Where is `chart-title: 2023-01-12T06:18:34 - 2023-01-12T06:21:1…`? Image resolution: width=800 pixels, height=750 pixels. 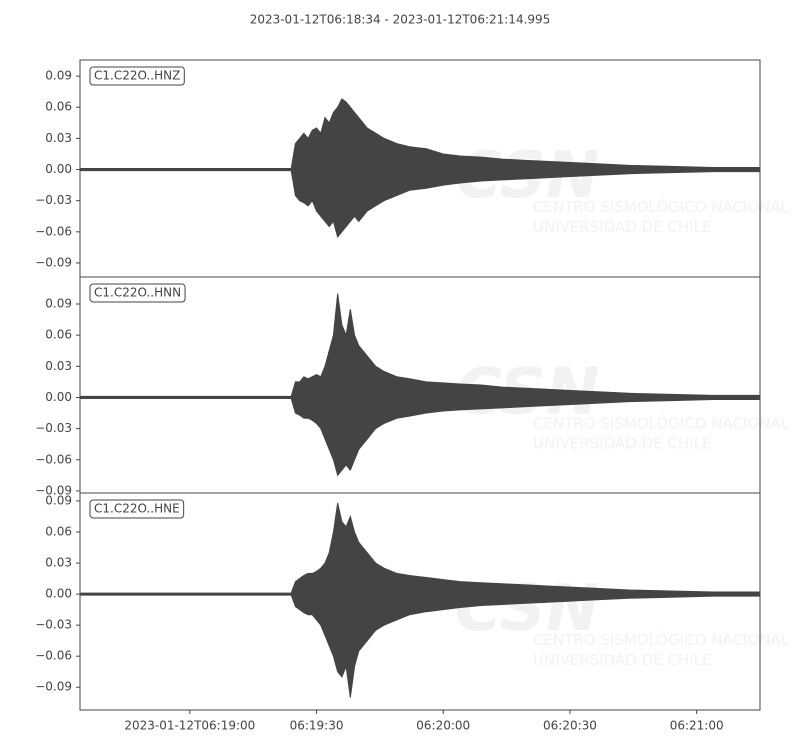 chart-title: 2023-01-12T06:18:34 - 2023-01-12T06:21:1… is located at coordinates (400, 20).